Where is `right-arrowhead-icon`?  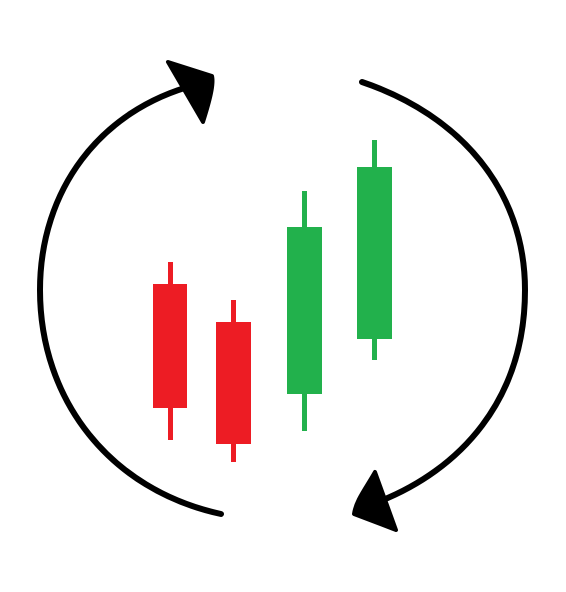
right-arrowhead-icon is located at coordinates (375, 501).